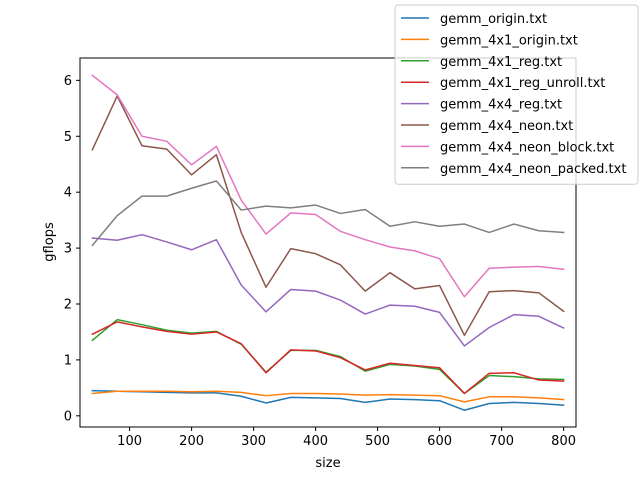 Image resolution: width=640 pixels, height=480 pixels. What do you see at coordinates (68, 360) in the screenshot?
I see `y-tick-label: 1` at bounding box center [68, 360].